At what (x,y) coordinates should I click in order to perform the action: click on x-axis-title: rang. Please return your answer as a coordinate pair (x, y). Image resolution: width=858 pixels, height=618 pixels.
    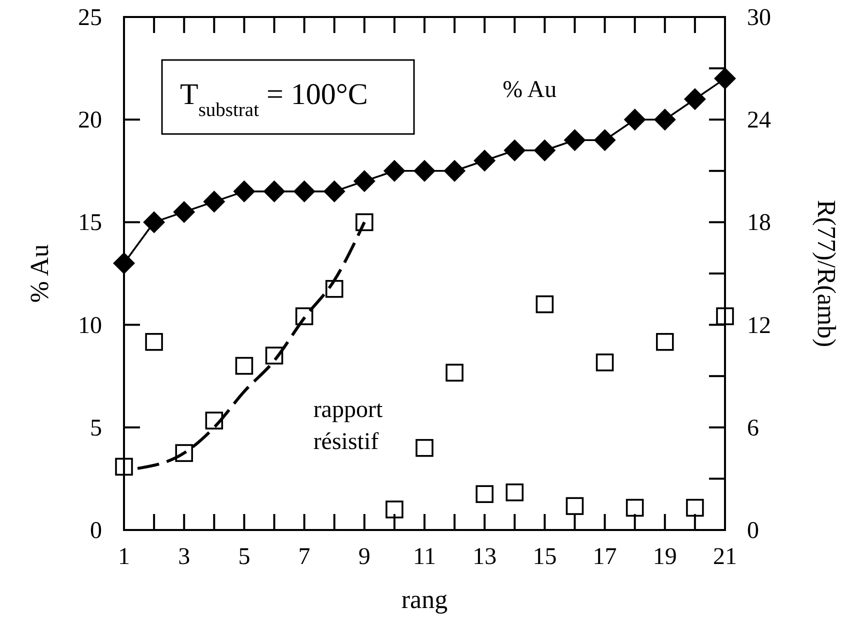
    Looking at the image, I should click on (424, 599).